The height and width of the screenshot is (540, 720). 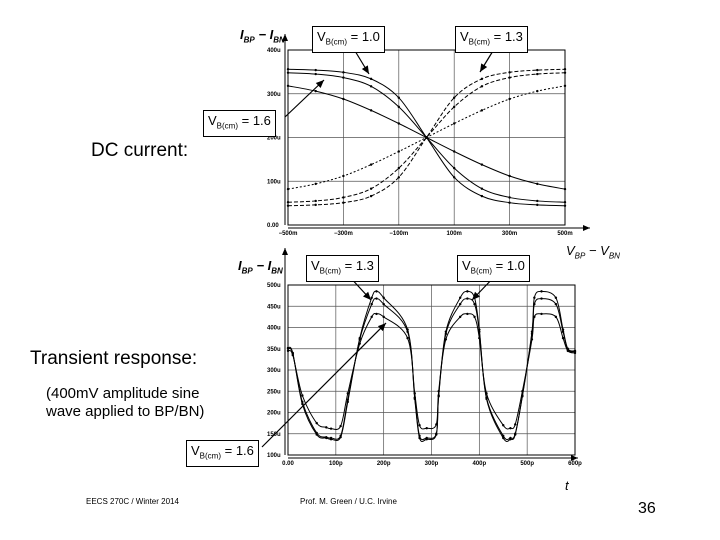 What do you see at coordinates (476, 295) in the screenshot?
I see `tr-arrow-vcm-1-0-head` at bounding box center [476, 295].